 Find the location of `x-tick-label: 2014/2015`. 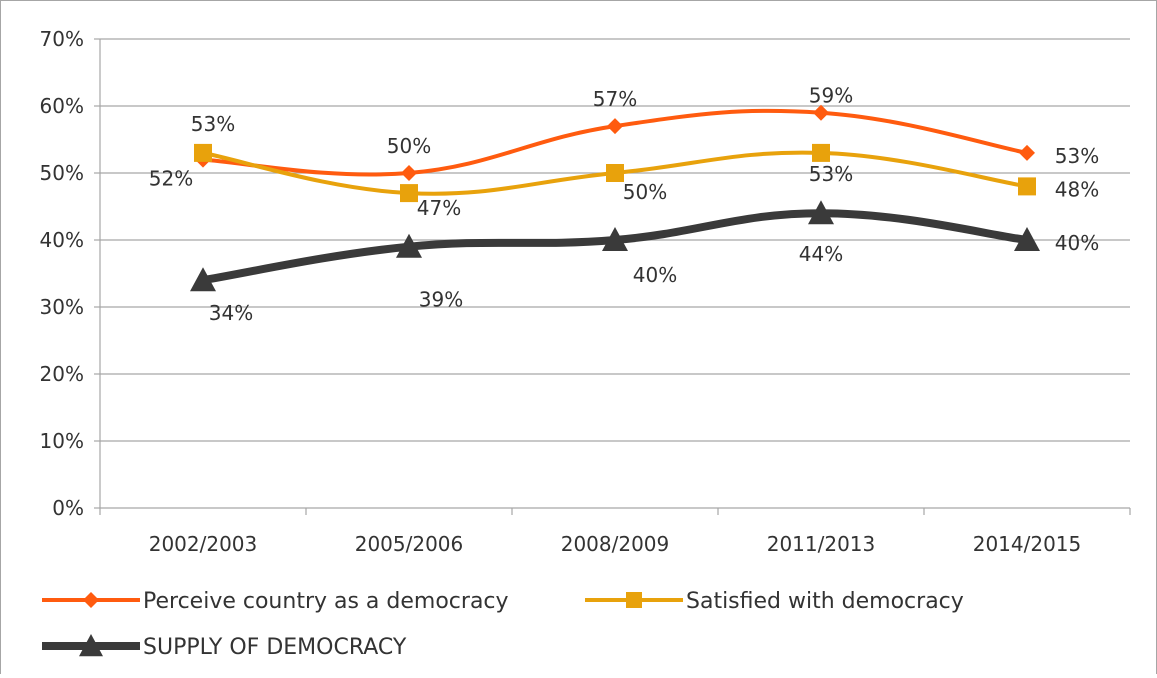

x-tick-label: 2014/2015 is located at coordinates (1027, 544).